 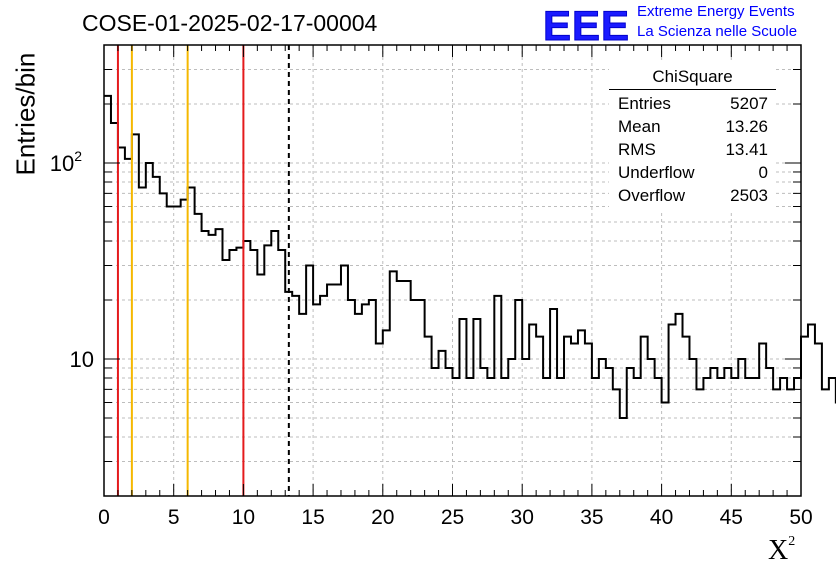 What do you see at coordinates (661, 517) in the screenshot?
I see `x-tick-label: 40` at bounding box center [661, 517].